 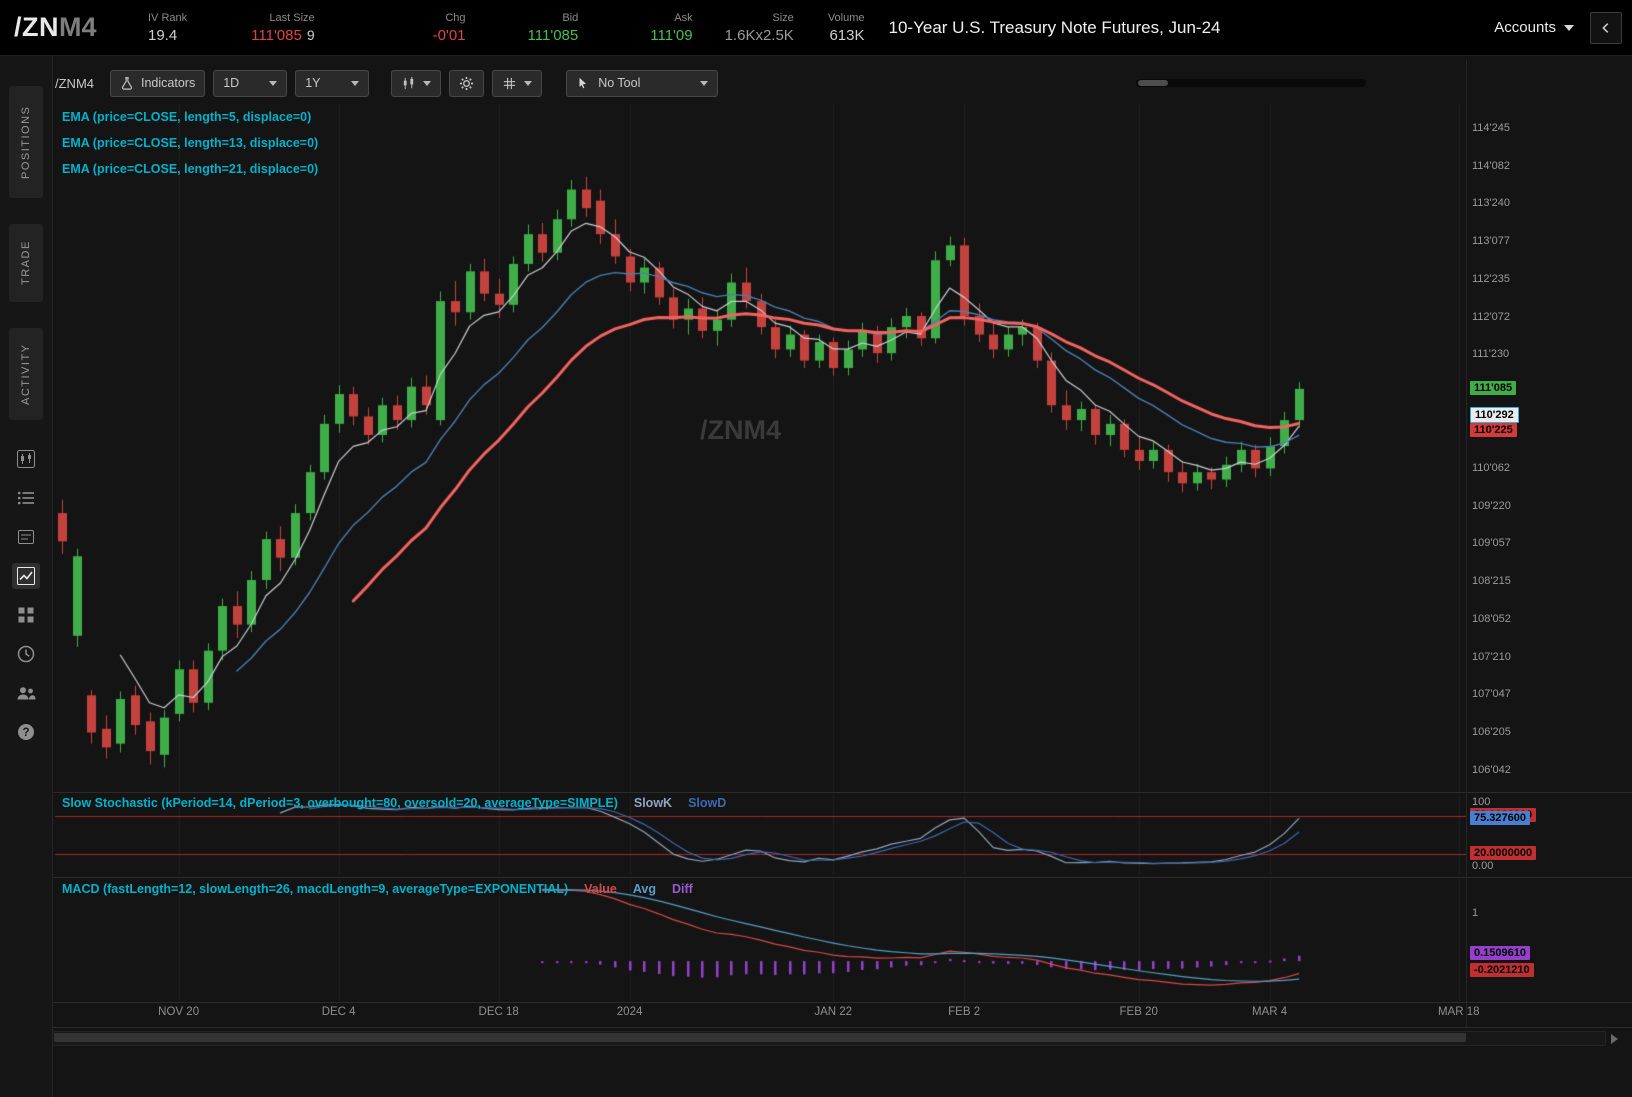 I want to click on stochastic-pane, so click(x=760, y=835).